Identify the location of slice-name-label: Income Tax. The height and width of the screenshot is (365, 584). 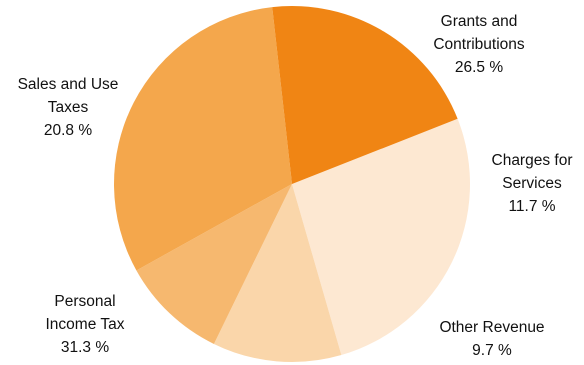
(85, 324).